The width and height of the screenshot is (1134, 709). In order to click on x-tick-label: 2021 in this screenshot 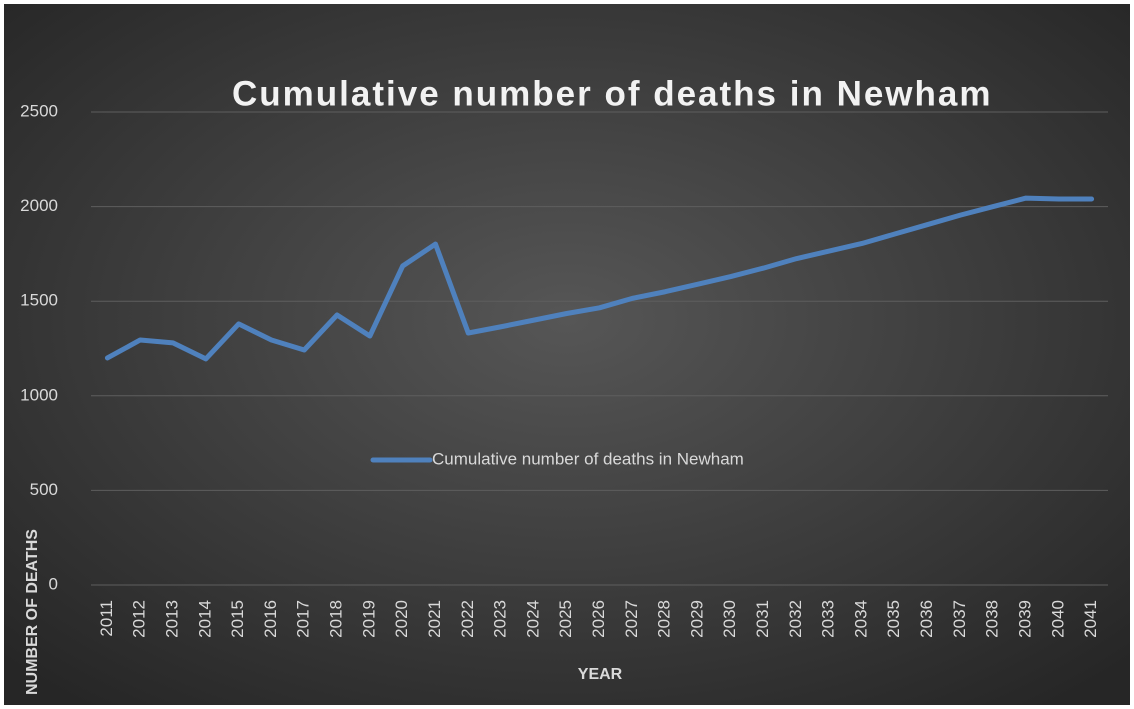, I will do `click(434, 619)`.